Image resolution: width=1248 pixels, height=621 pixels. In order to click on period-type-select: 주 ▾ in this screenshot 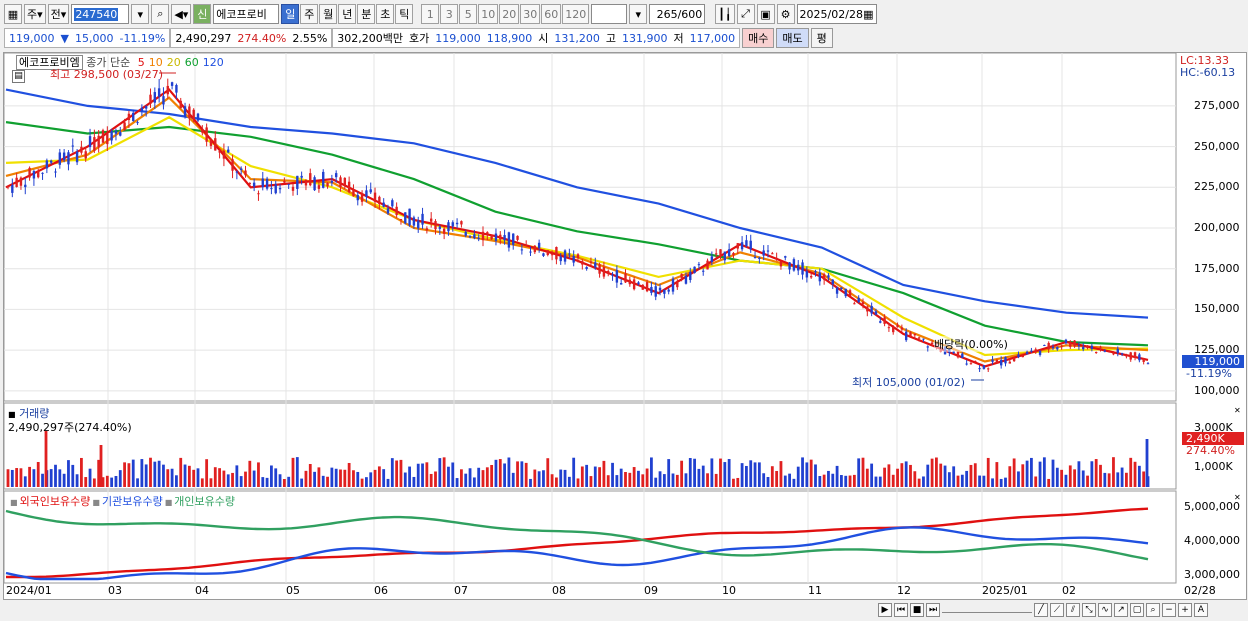, I will do `click(35, 14)`.